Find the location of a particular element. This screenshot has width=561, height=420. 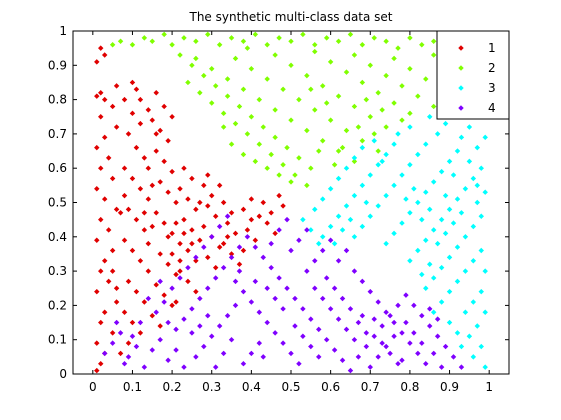

y-tick-label: 0.2 is located at coordinates (57, 305).